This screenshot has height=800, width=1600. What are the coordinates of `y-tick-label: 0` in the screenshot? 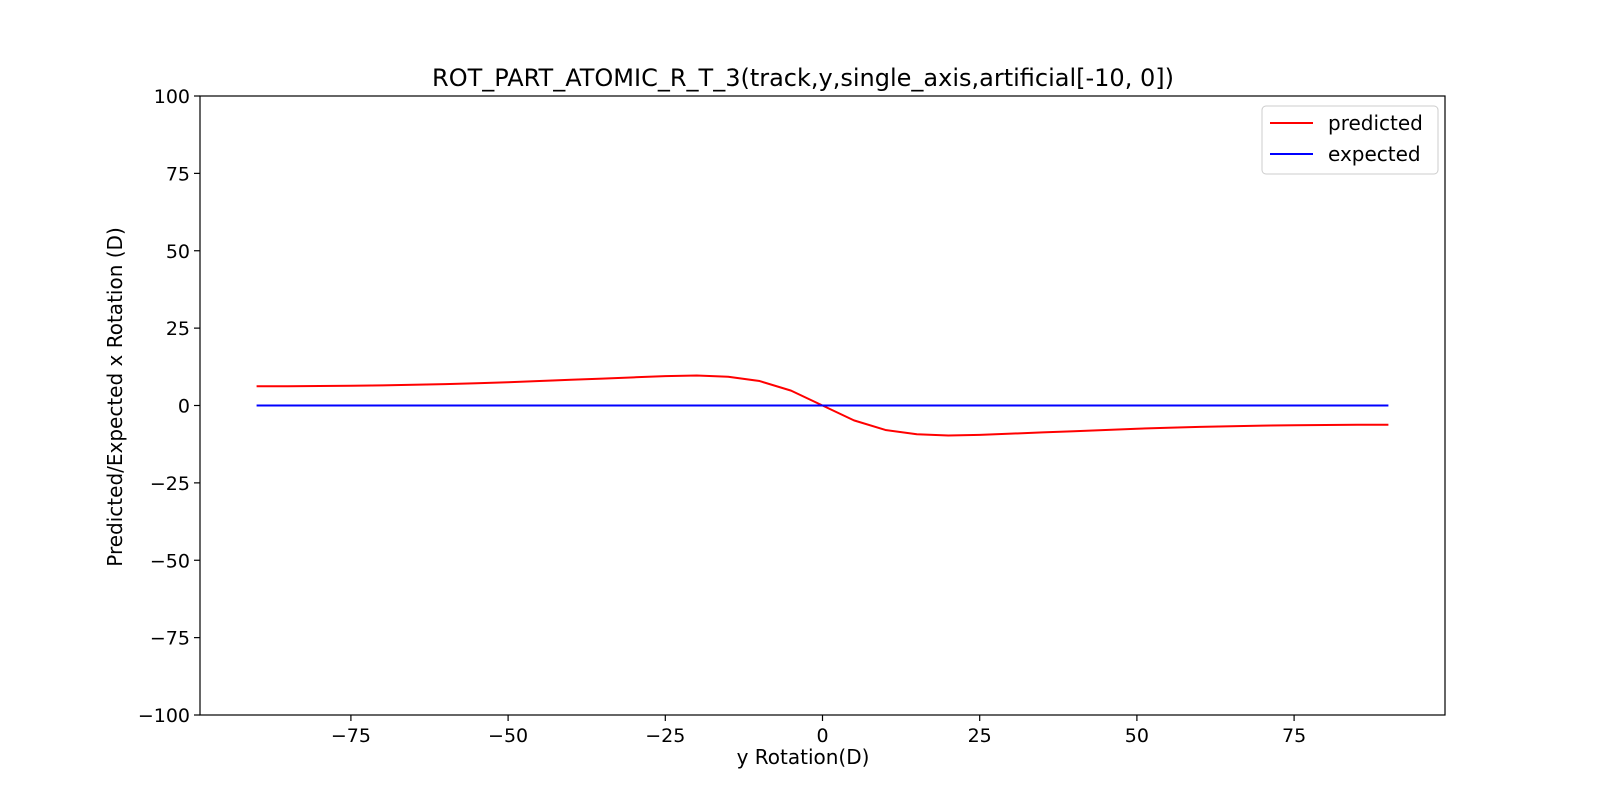 It's located at (184, 407).